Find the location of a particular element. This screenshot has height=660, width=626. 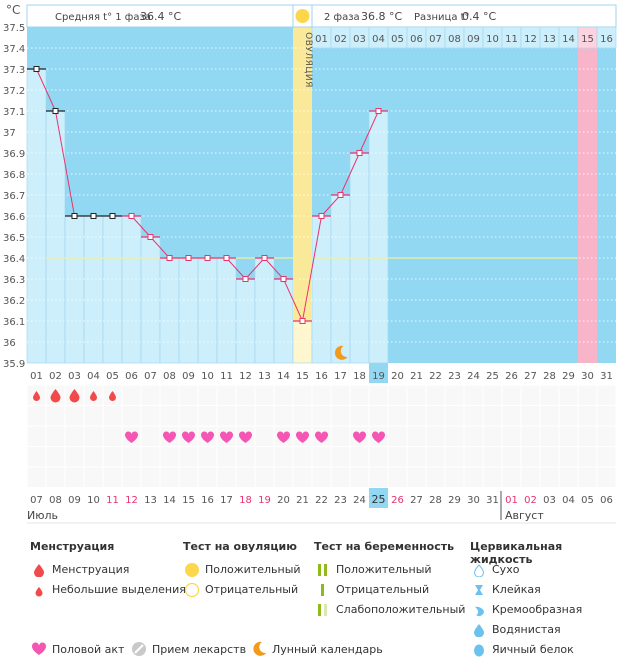

dry-drop-icon is located at coordinates (479, 570).